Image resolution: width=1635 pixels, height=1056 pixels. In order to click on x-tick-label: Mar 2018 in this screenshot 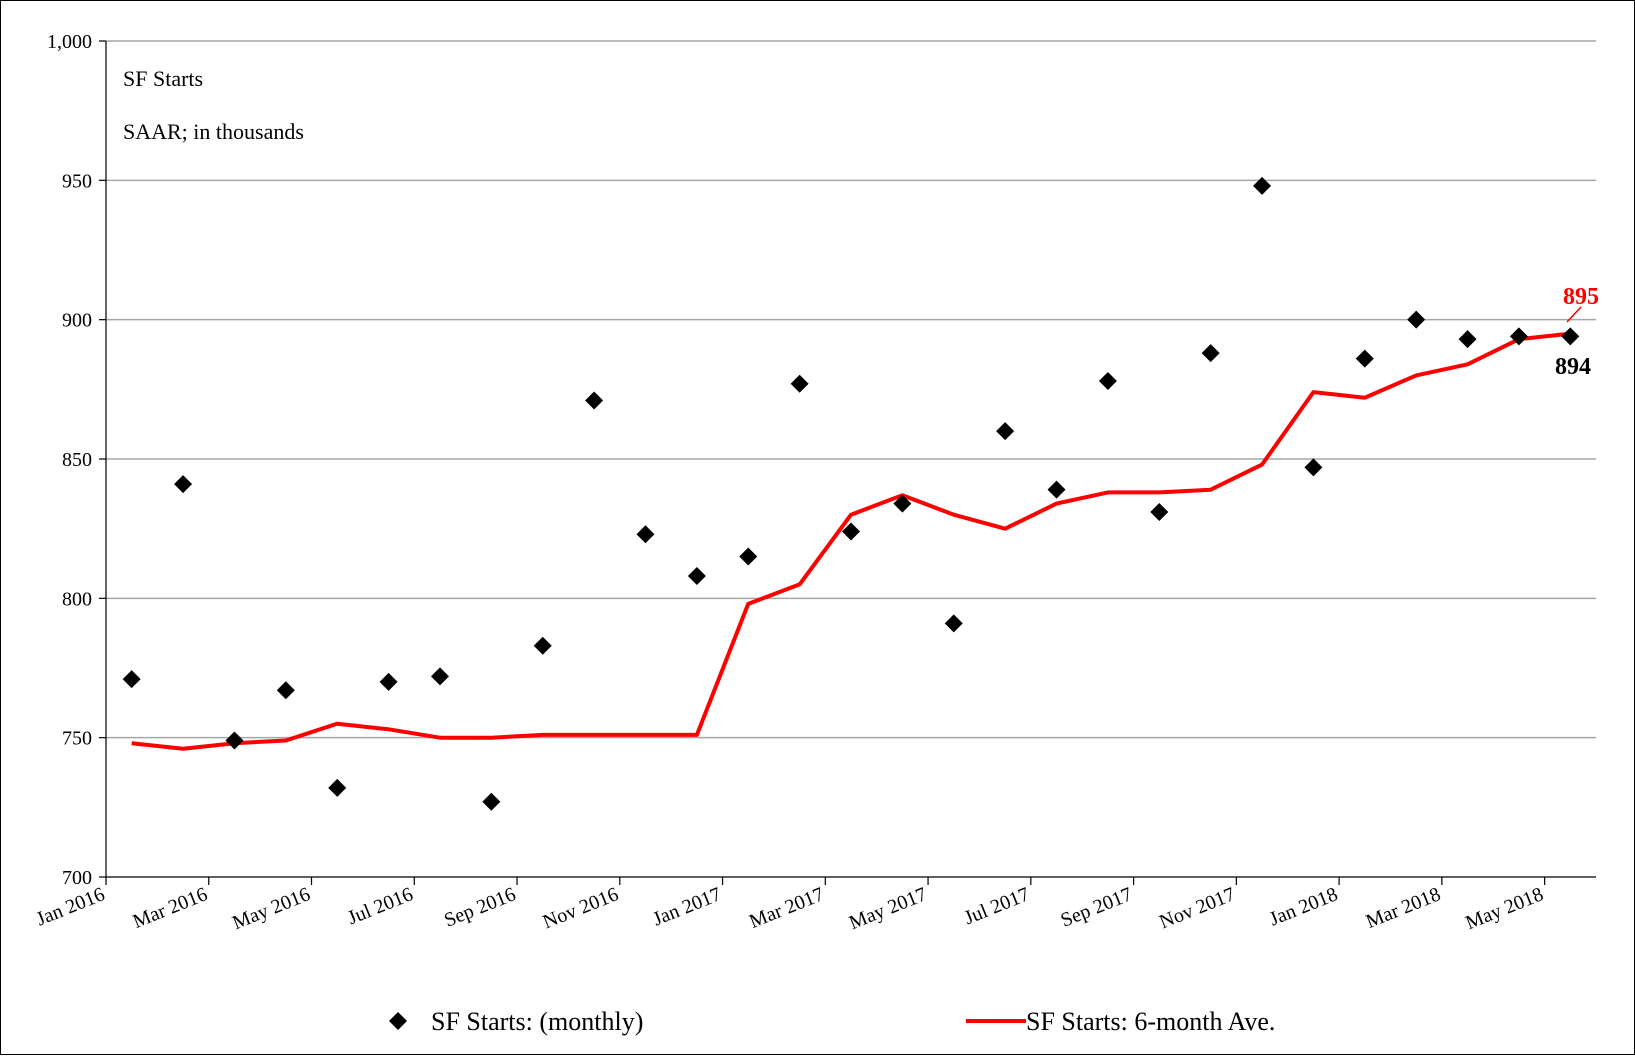, I will do `click(1403, 908)`.